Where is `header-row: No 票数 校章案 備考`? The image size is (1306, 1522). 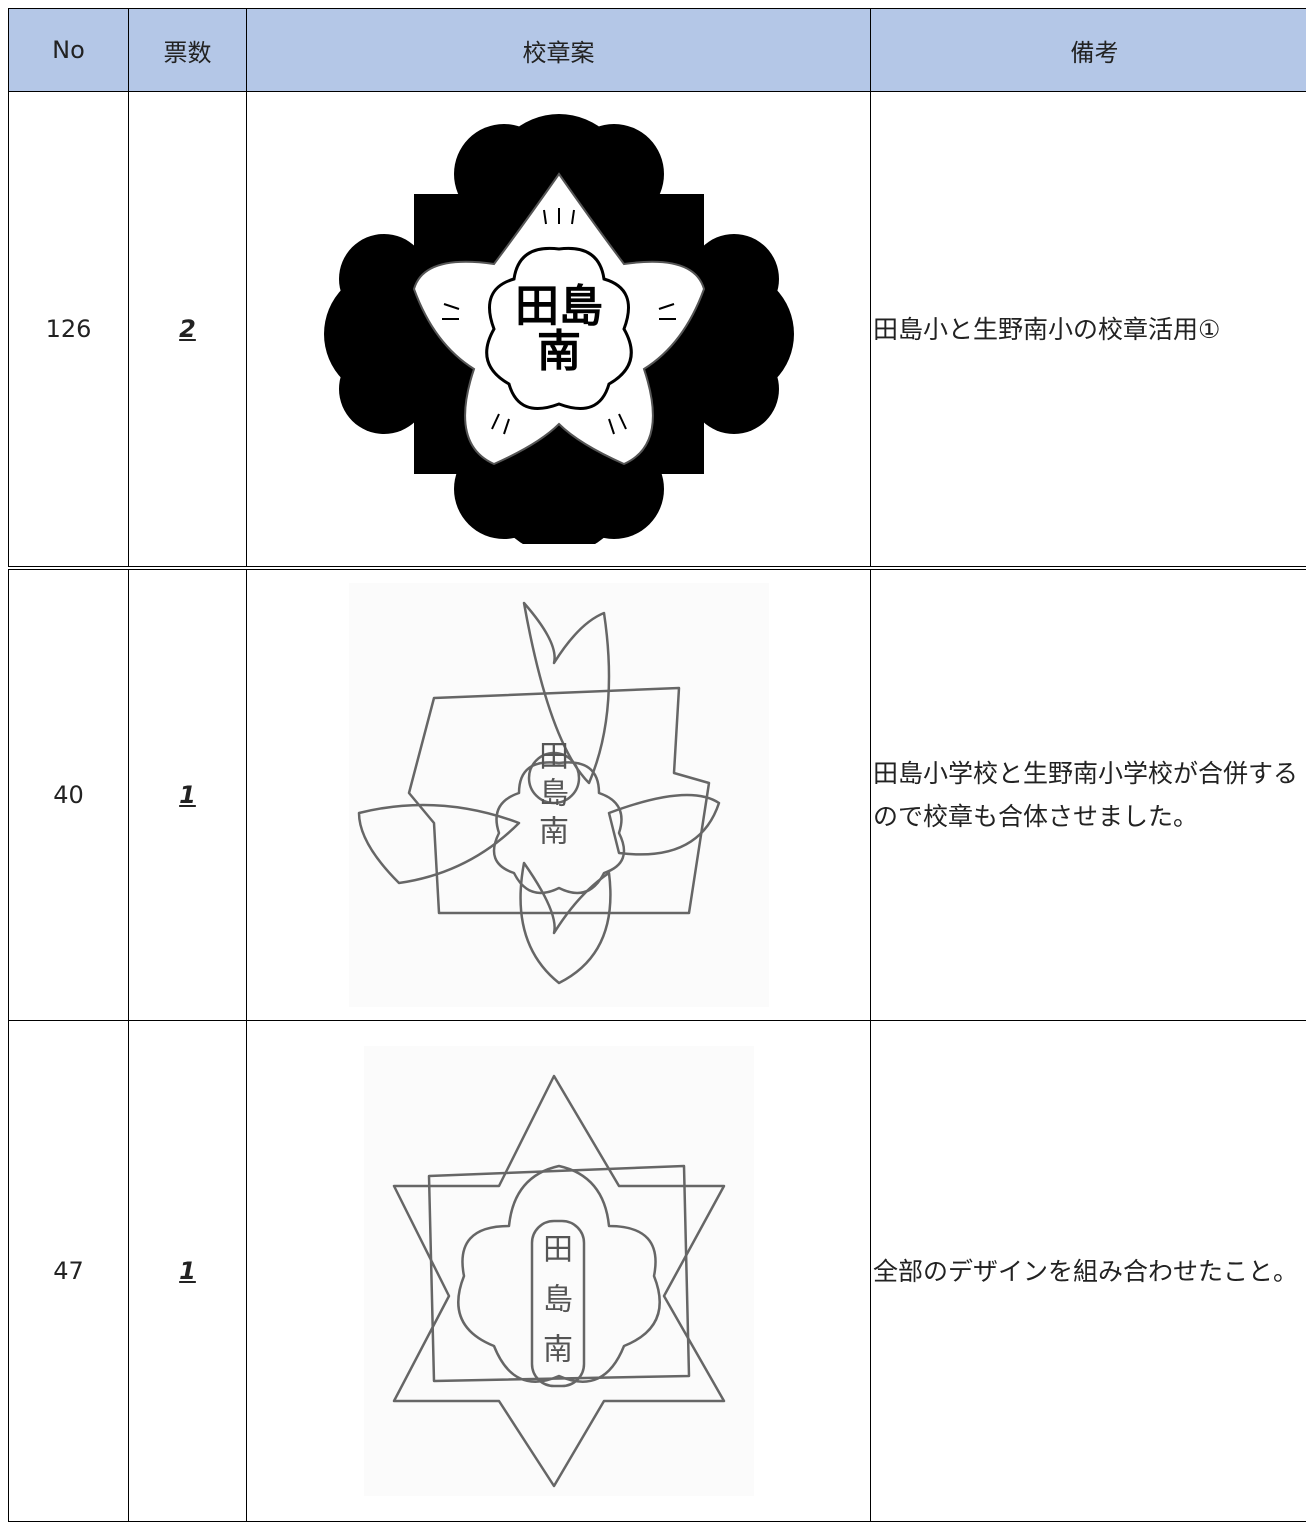
header-row: No 票数 校章案 備考 is located at coordinates (657, 50).